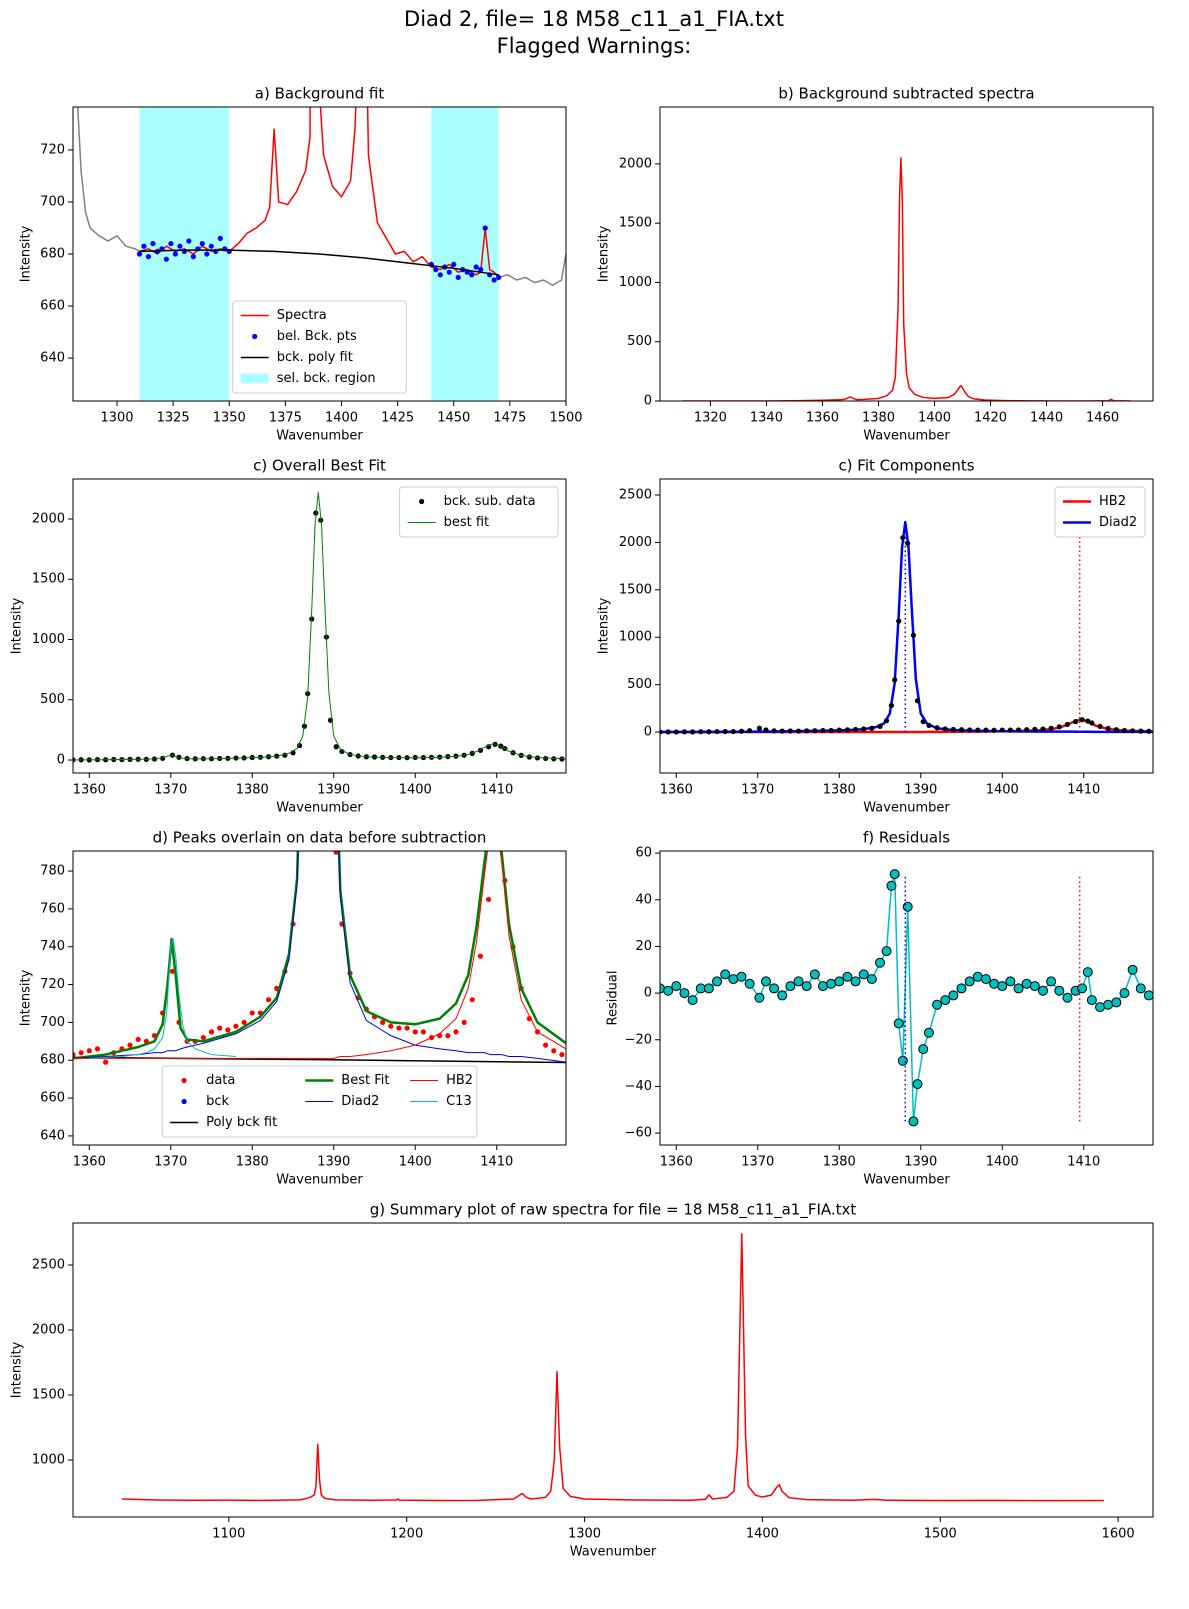 This screenshot has height=1609, width=1189. What do you see at coordinates (52, 908) in the screenshot?
I see `y-tick-label: 760` at bounding box center [52, 908].